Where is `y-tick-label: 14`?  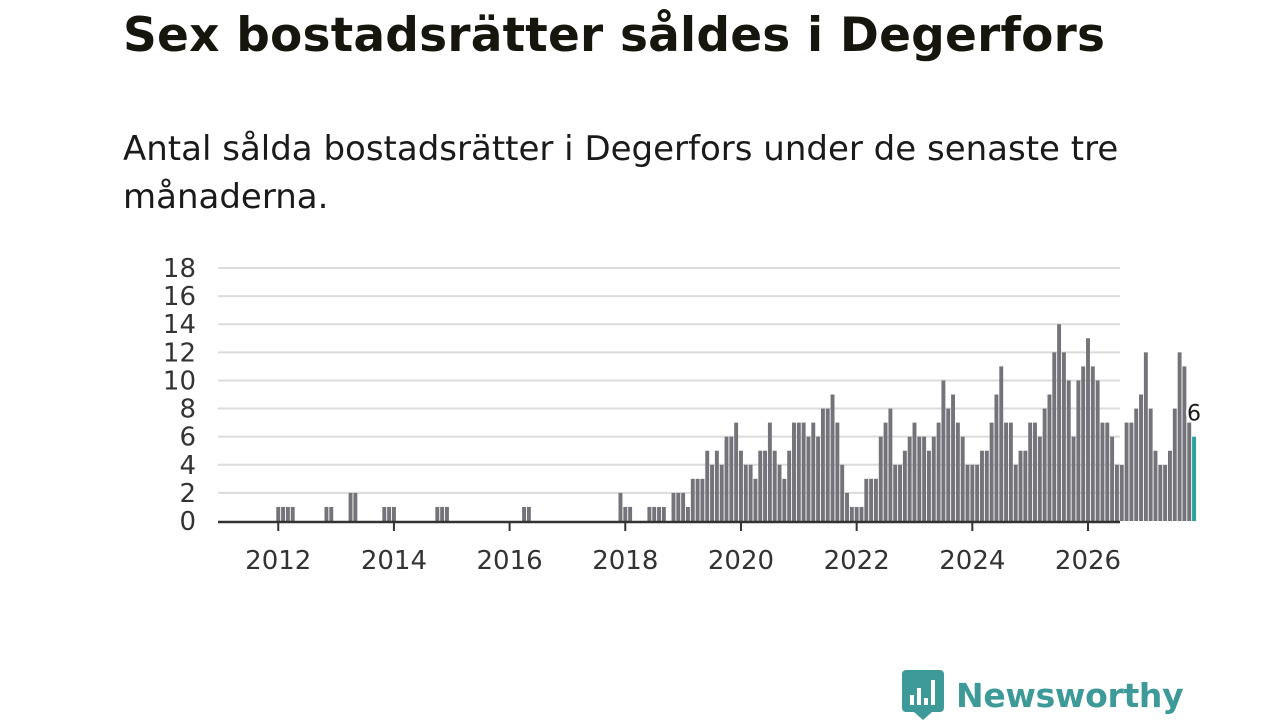 y-tick-label: 14 is located at coordinates (179, 325).